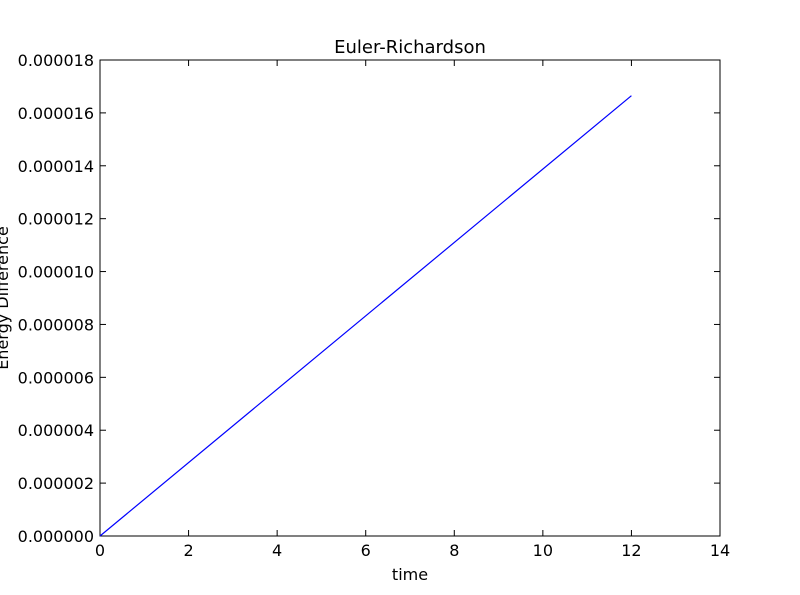 This screenshot has height=595, width=800. Describe the element at coordinates (454, 550) in the screenshot. I see `x-tick-label: 8` at that location.